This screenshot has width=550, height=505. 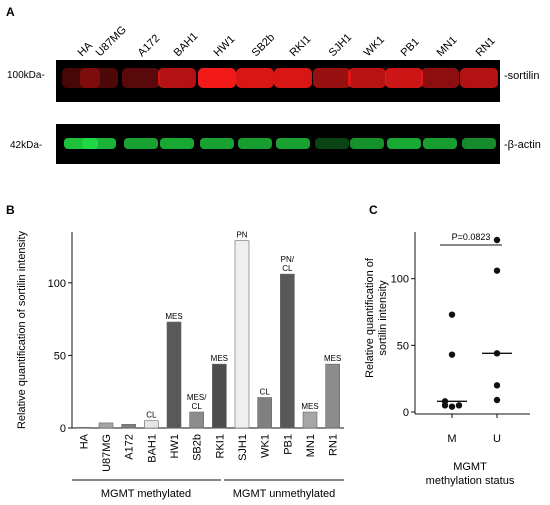 What do you see at coordinates (266, 446) in the screenshot?
I see `x-tick-label: WK1` at bounding box center [266, 446].